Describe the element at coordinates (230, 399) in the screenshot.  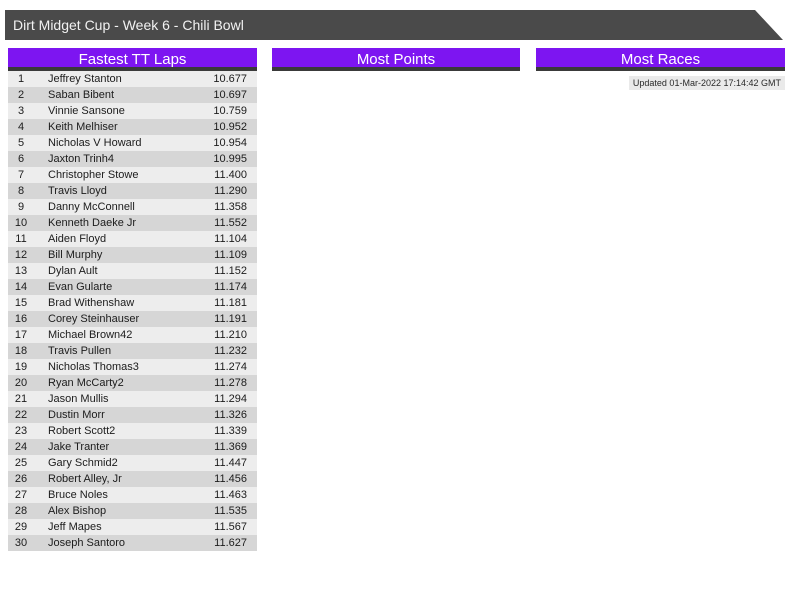
I see `lap-time-cell: 11.294` at that location.